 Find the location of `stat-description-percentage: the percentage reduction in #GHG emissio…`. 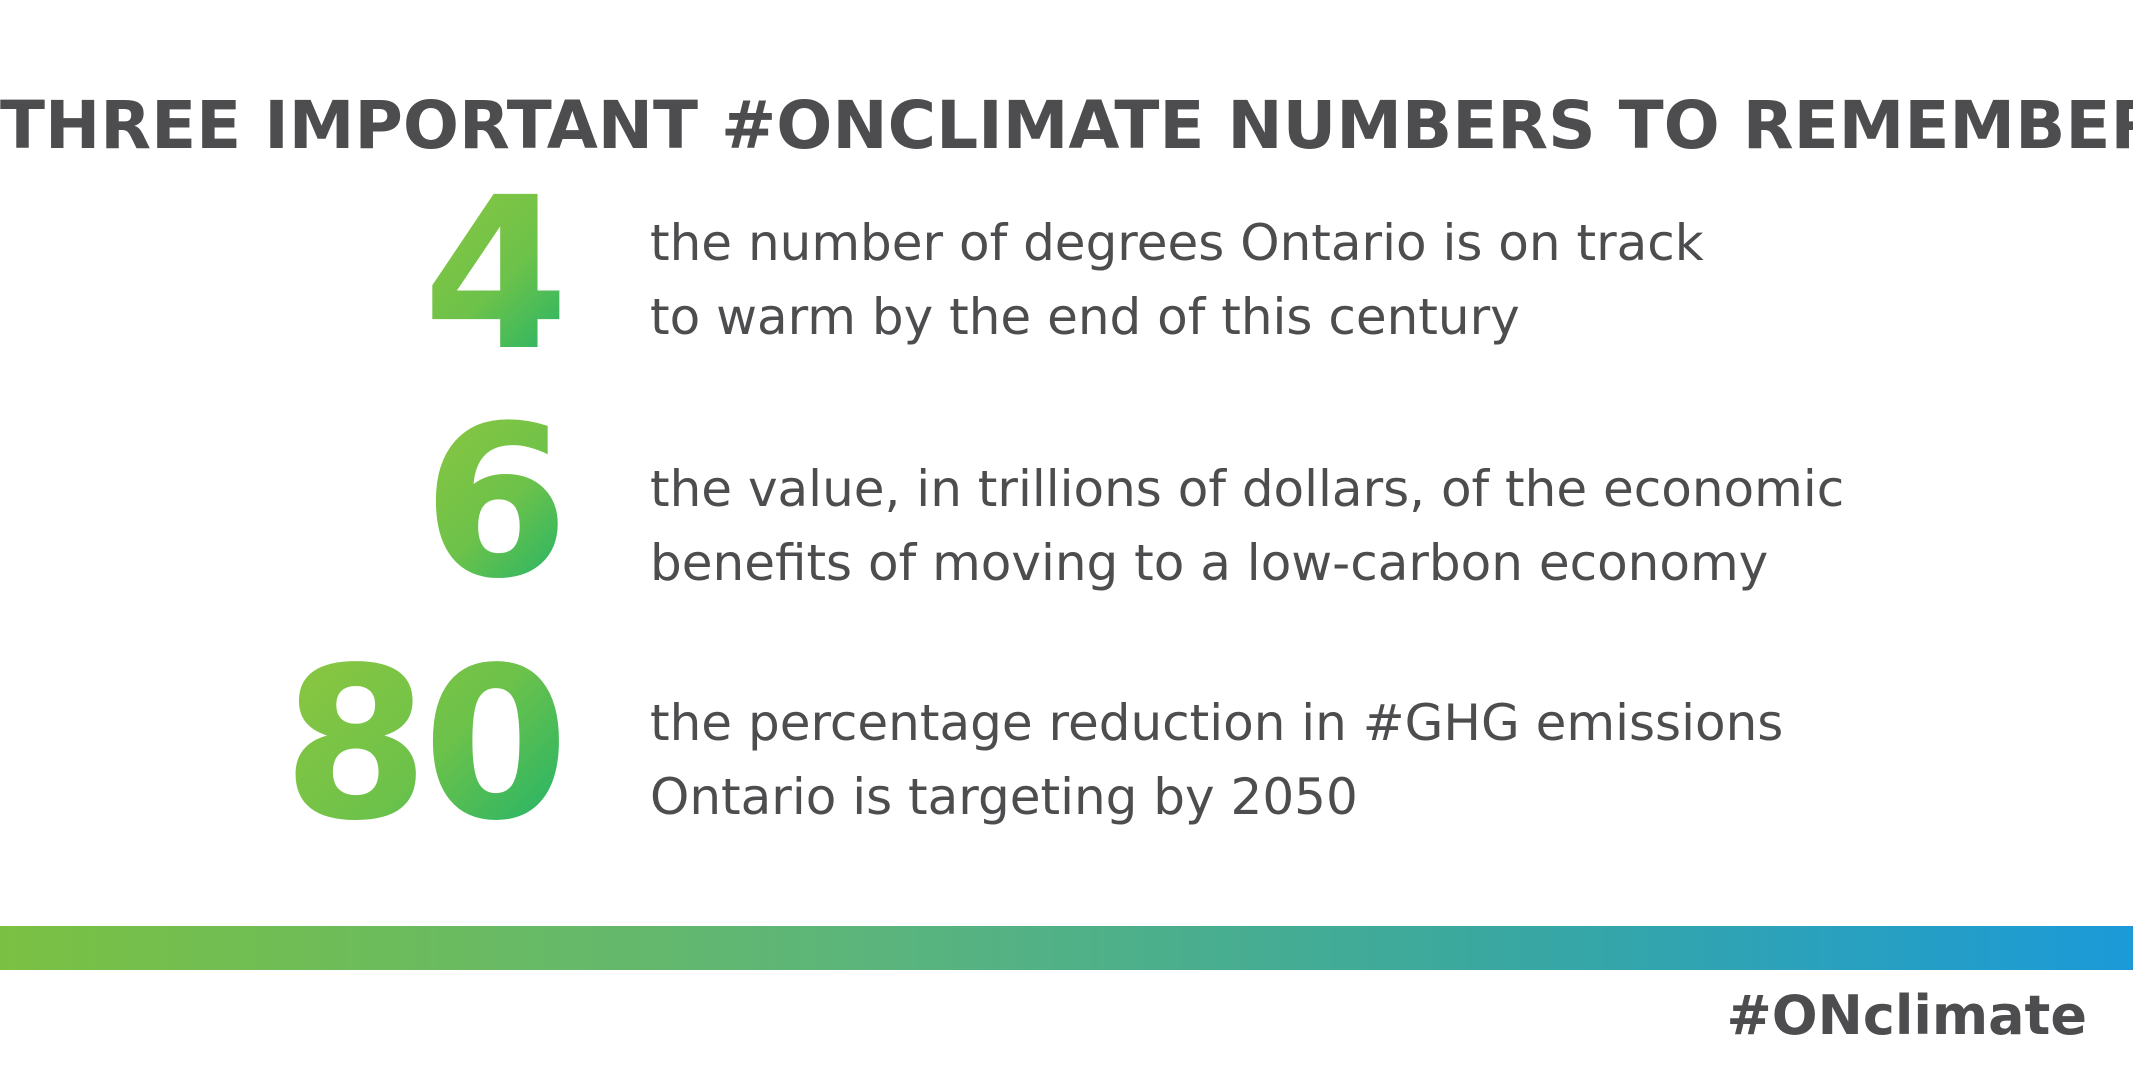

stat-description-percentage: the percentage reduction in #GHG emissio… is located at coordinates (1300, 760).